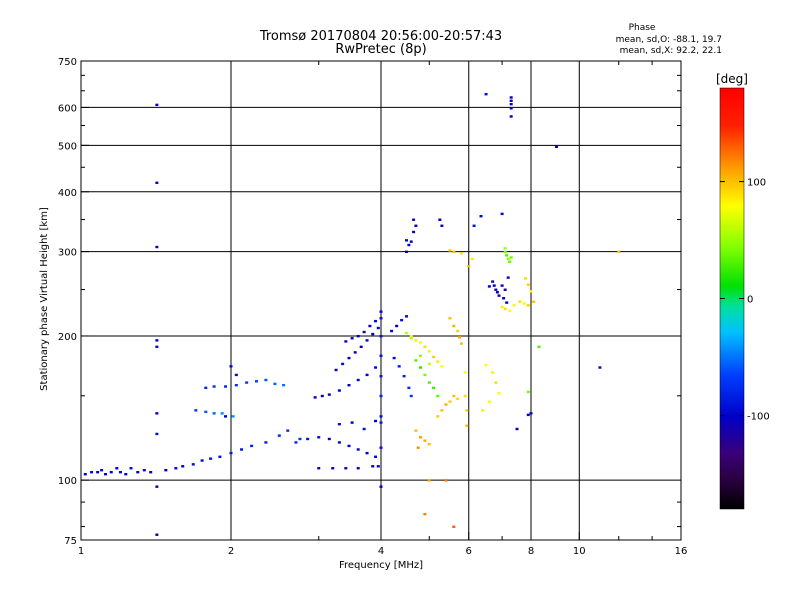  I want to click on x-tick-label: 6, so click(469, 551).